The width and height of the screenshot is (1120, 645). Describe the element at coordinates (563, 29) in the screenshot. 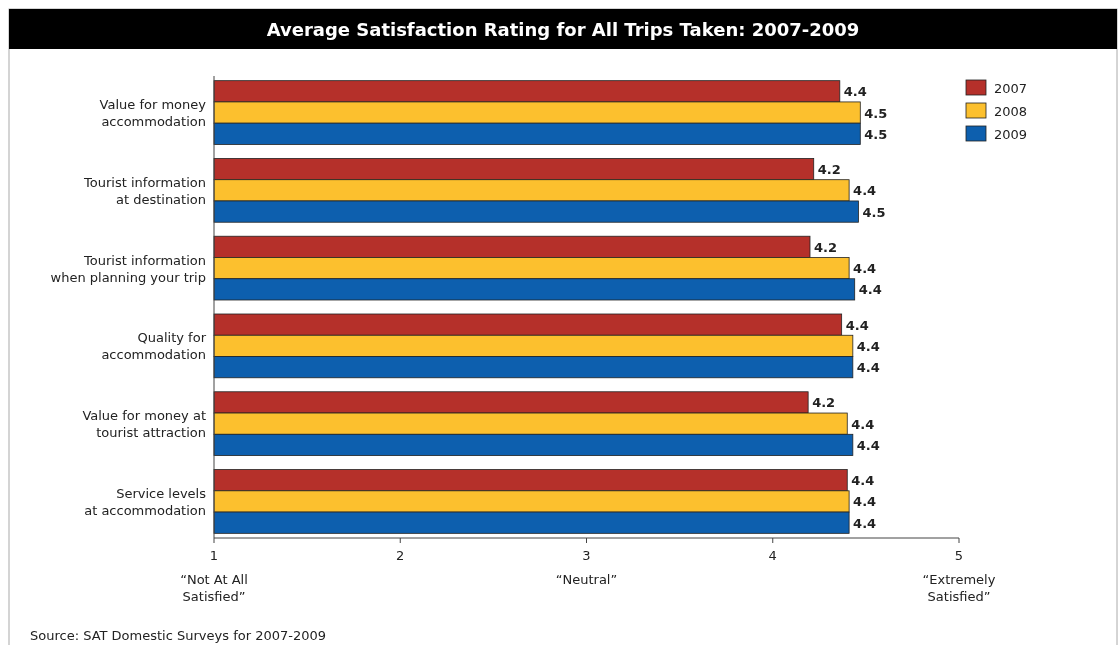

I see `chart-title: Average Satisfaction Rating for All Trips Taken: 2007-2009` at that location.